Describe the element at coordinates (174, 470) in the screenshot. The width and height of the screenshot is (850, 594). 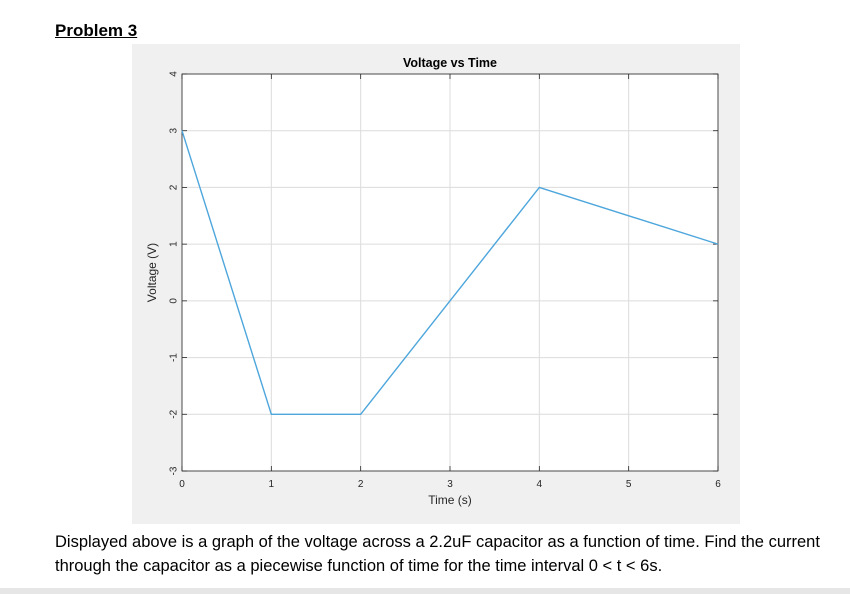
I see `y-tick-label: -3` at that location.